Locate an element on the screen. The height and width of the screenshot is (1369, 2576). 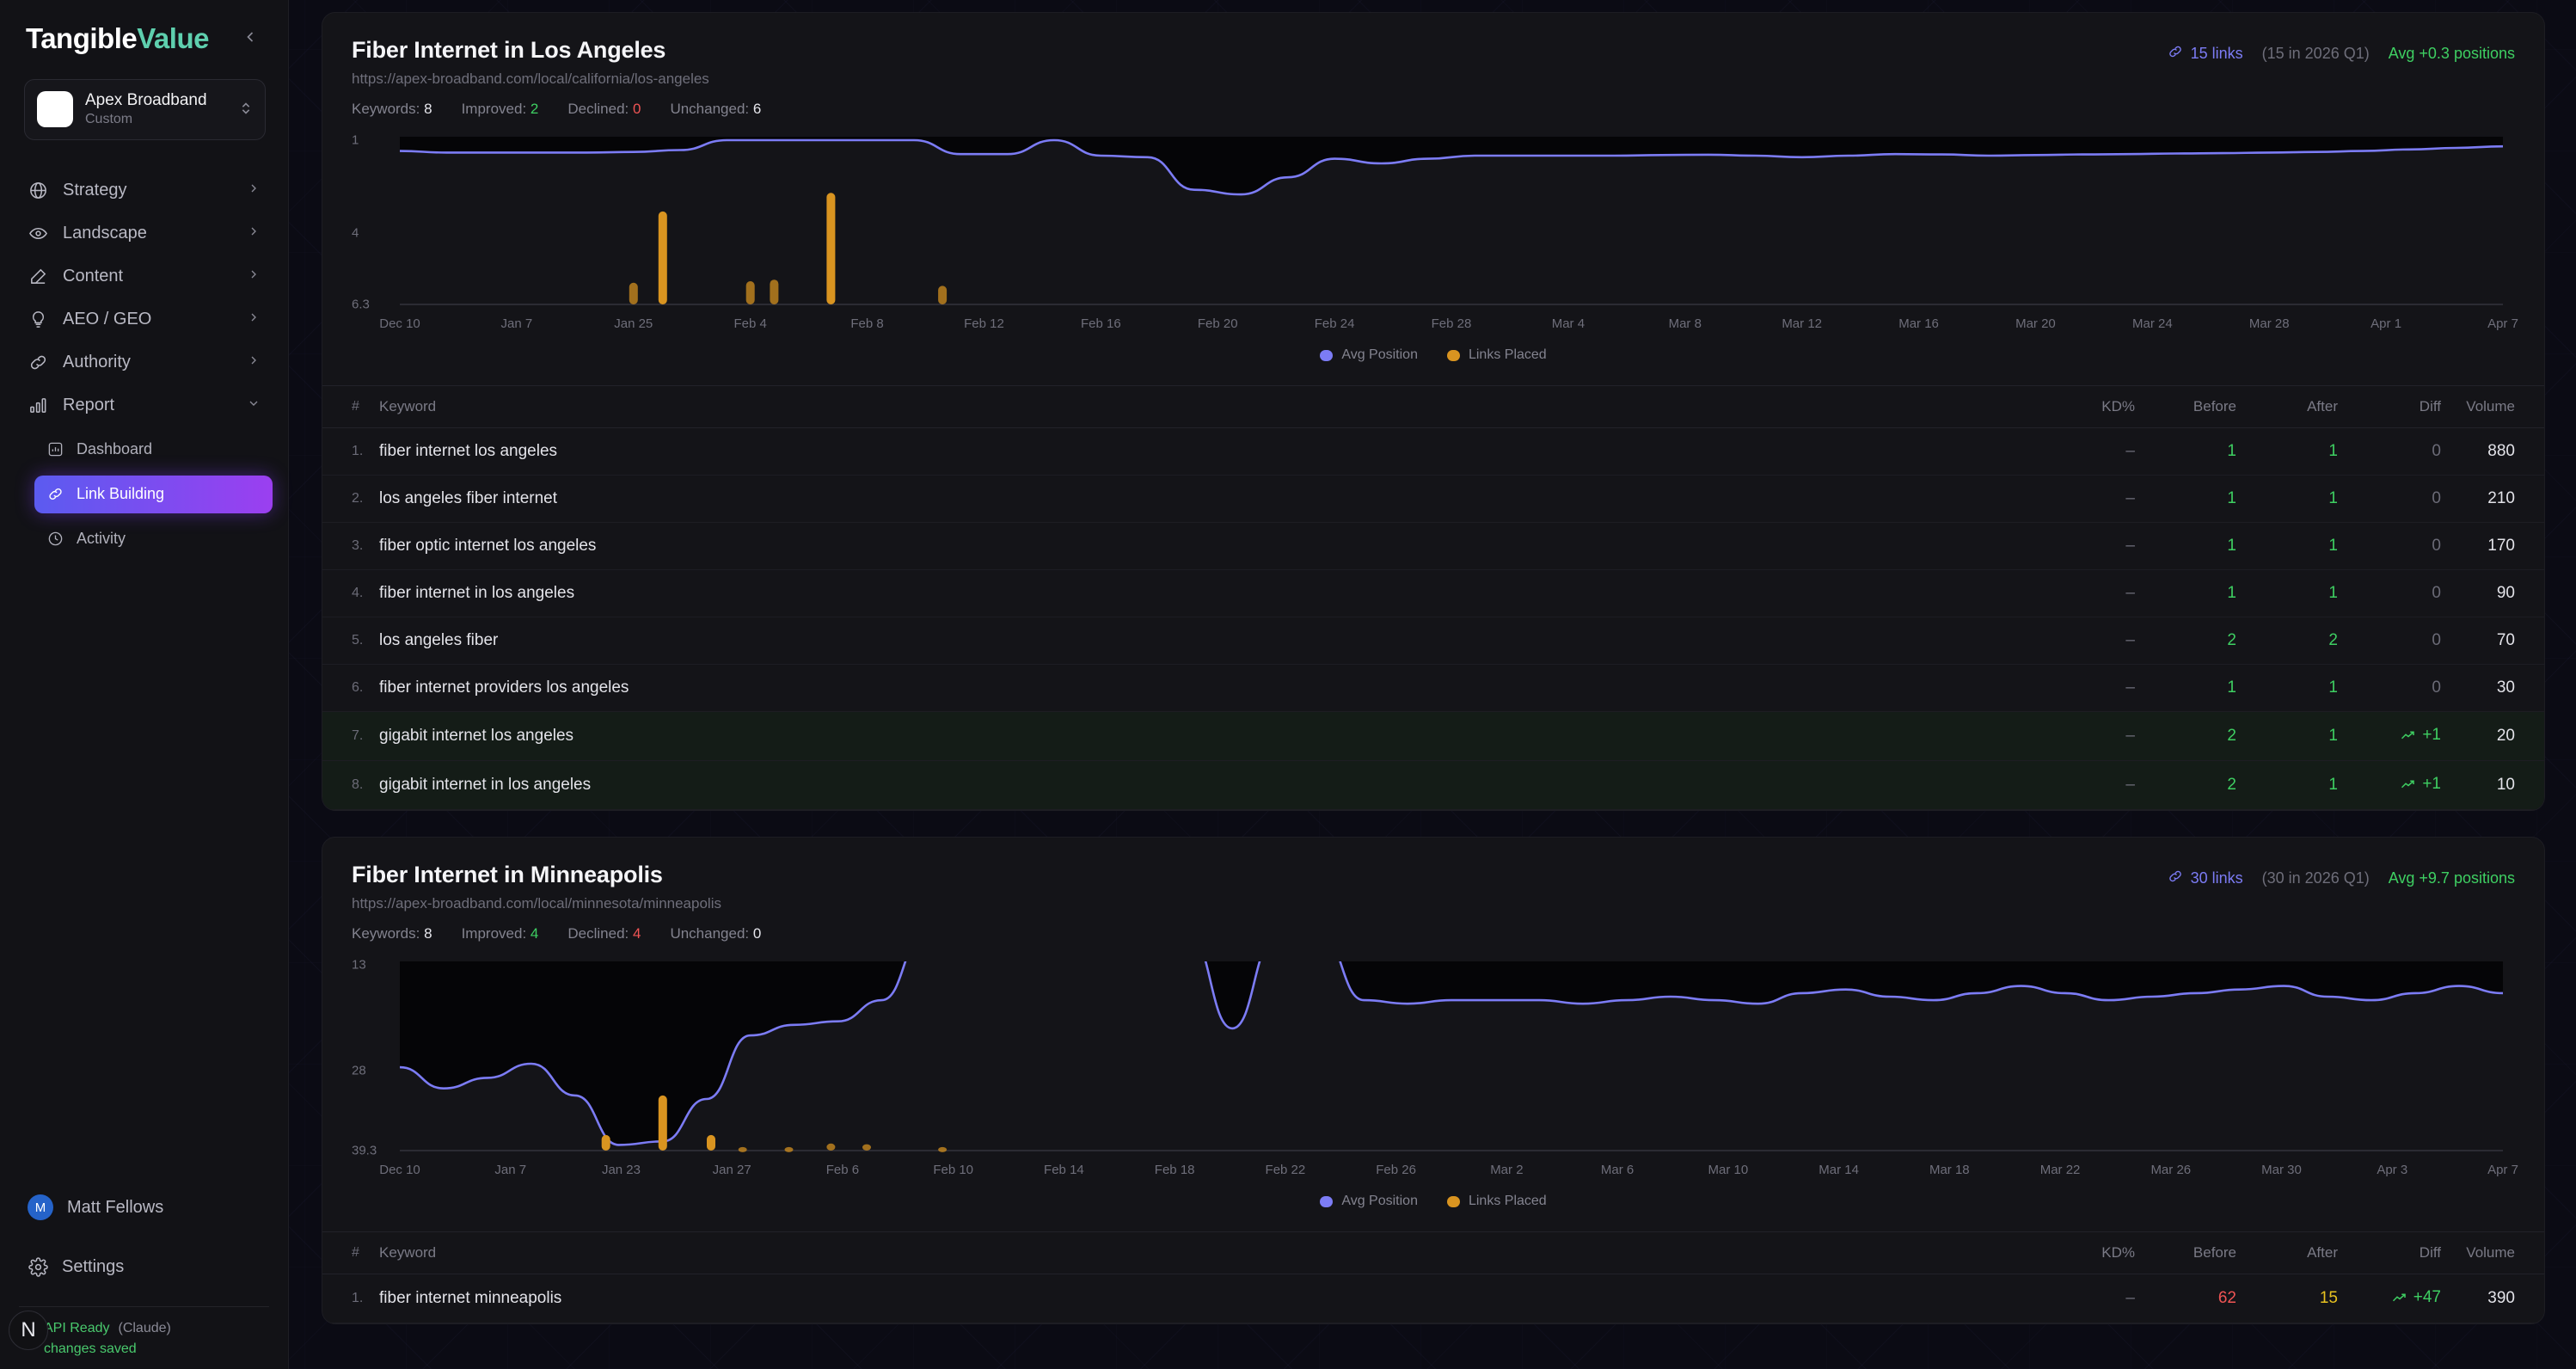
y-axis-tick: 13 is located at coordinates (359, 965).